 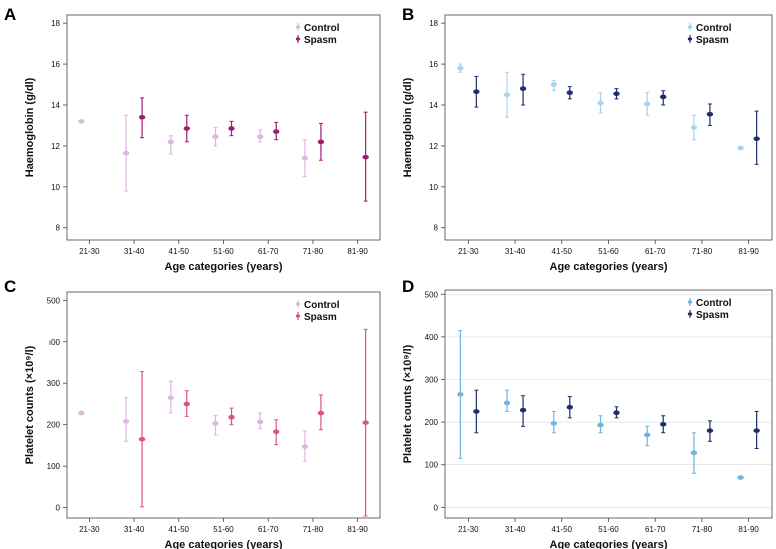 I want to click on panel-letter: B, so click(x=408, y=14).